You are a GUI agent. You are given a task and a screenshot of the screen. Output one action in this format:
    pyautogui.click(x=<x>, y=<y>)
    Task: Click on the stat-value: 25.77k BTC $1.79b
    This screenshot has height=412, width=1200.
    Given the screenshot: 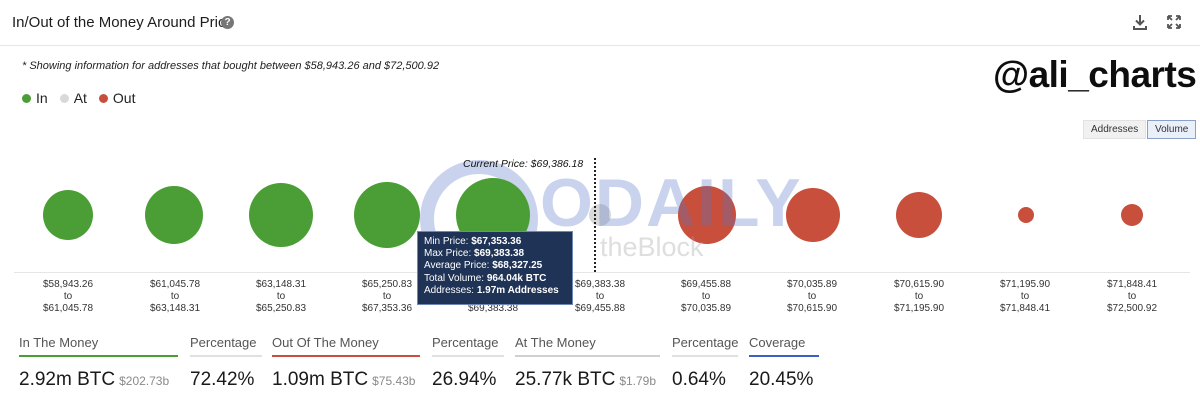 What is the action you would take?
    pyautogui.click(x=587, y=380)
    